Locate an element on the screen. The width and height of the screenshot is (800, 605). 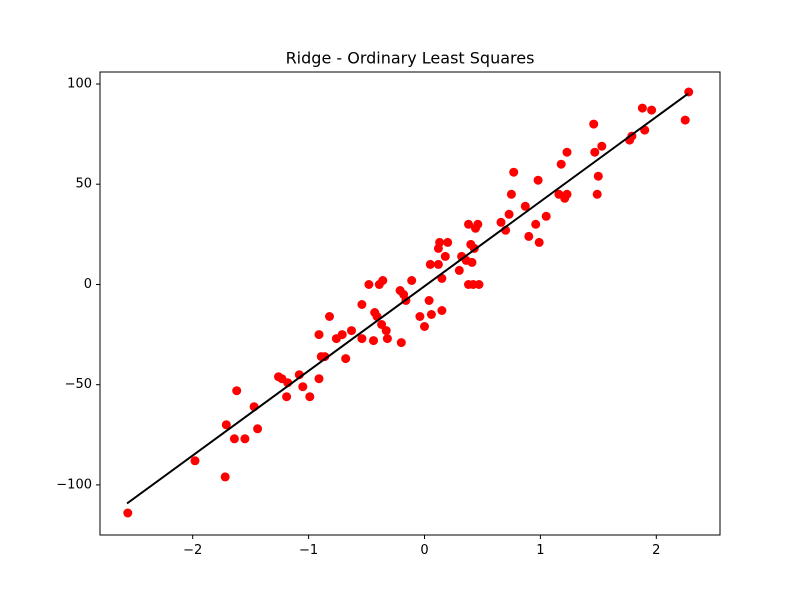
y-tick-label: 100 is located at coordinates (79, 84).